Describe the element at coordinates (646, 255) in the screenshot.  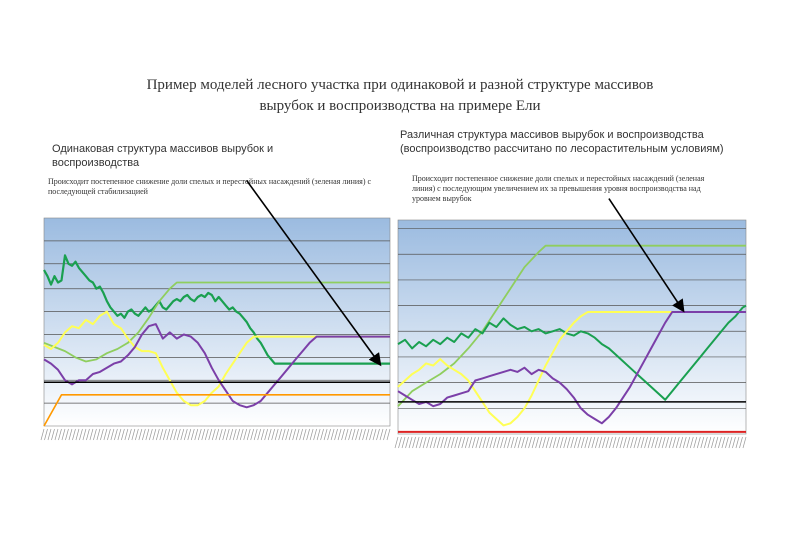
I see `annotation-arrow` at that location.